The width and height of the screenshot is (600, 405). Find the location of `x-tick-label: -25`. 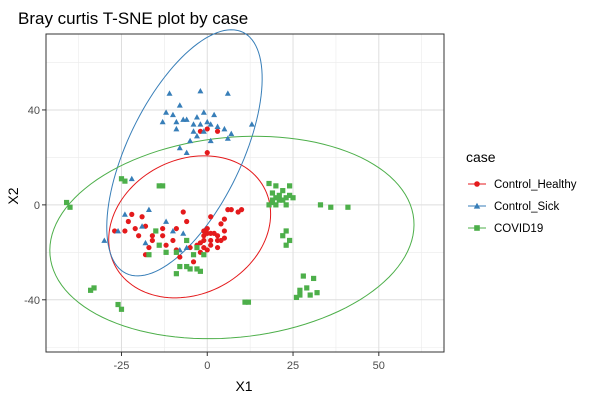

x-tick-label: -25 is located at coordinates (122, 366).